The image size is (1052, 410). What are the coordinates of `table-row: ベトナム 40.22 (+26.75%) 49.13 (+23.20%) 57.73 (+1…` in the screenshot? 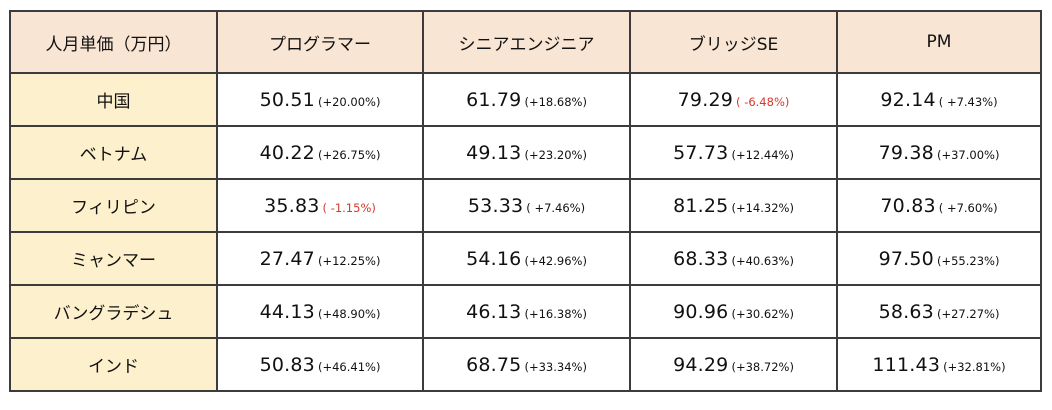 It's located at (525, 152).